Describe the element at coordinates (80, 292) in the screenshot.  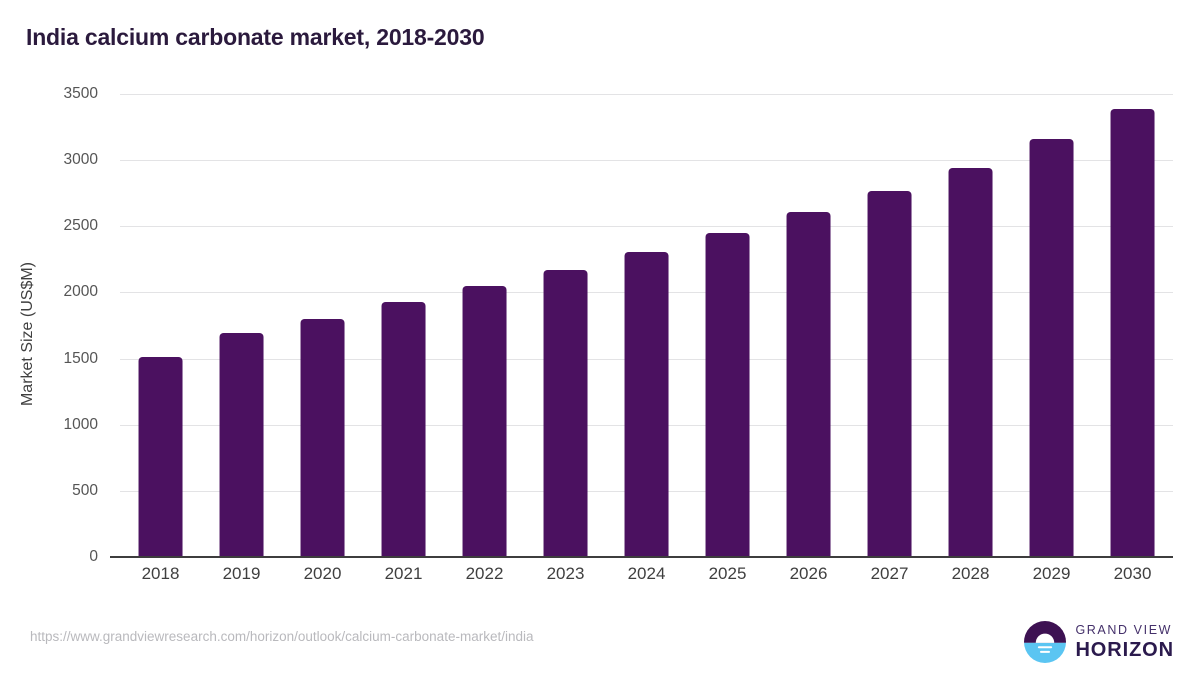
I see `y-tick-label: 2000` at that location.